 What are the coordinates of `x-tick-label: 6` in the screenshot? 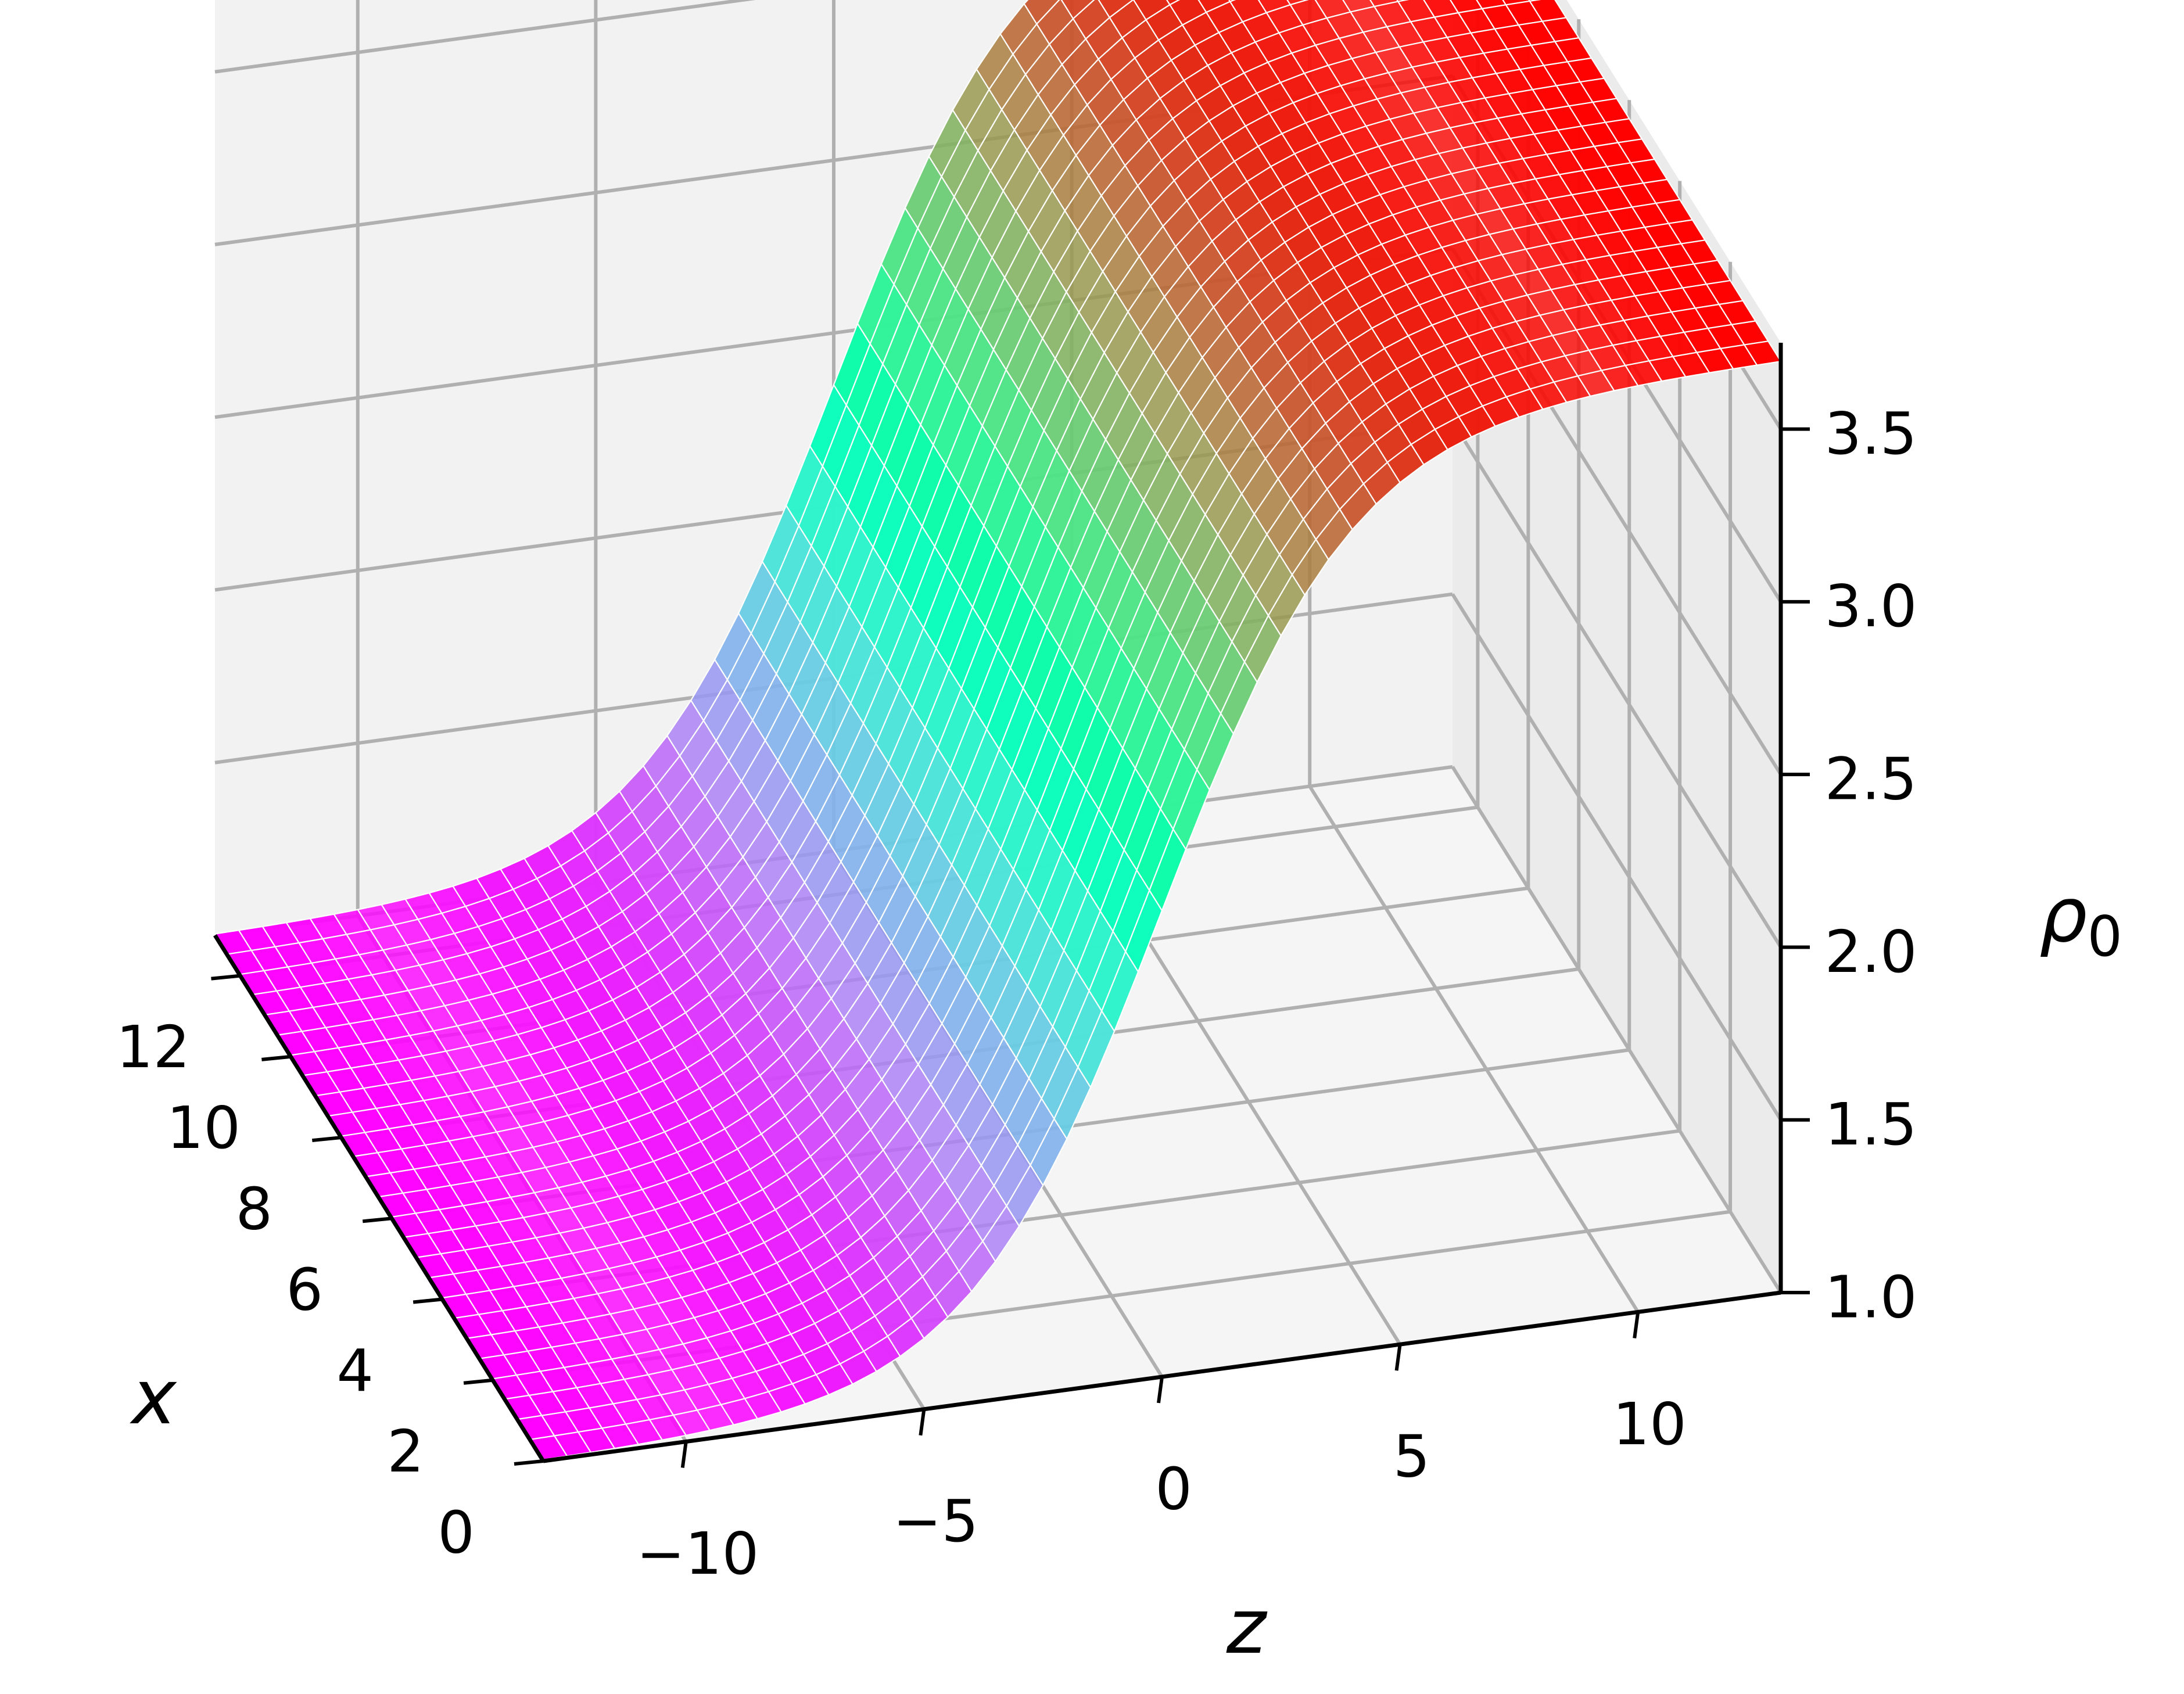 It's located at (305, 1290).